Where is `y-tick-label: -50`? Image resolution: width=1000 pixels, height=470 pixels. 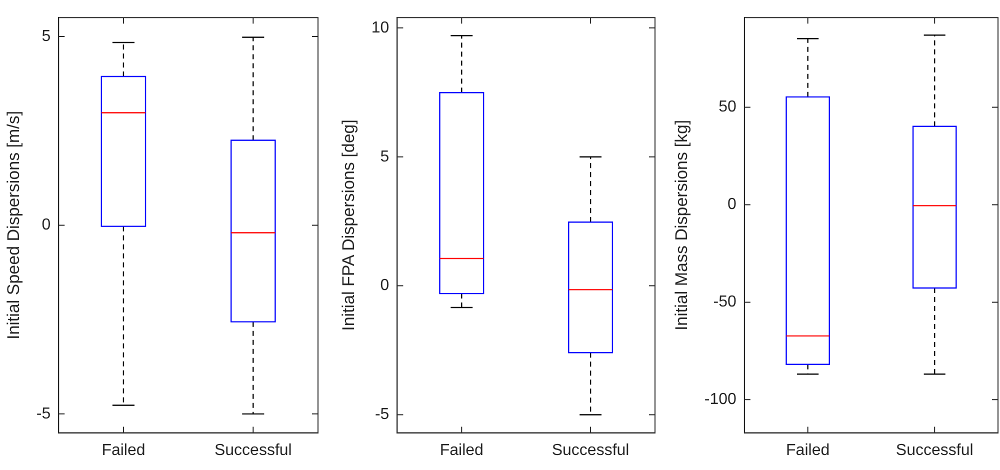 y-tick-label: -50 is located at coordinates (725, 302).